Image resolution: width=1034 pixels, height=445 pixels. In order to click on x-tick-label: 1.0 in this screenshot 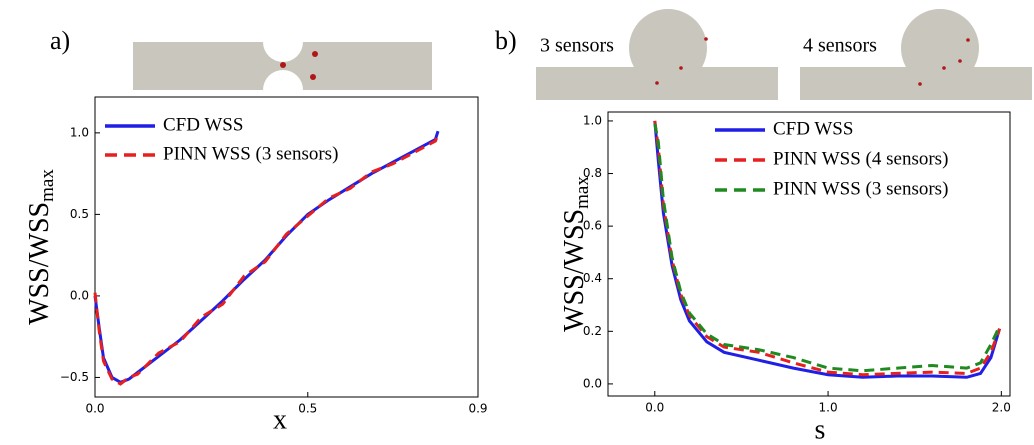, I will do `click(828, 408)`.